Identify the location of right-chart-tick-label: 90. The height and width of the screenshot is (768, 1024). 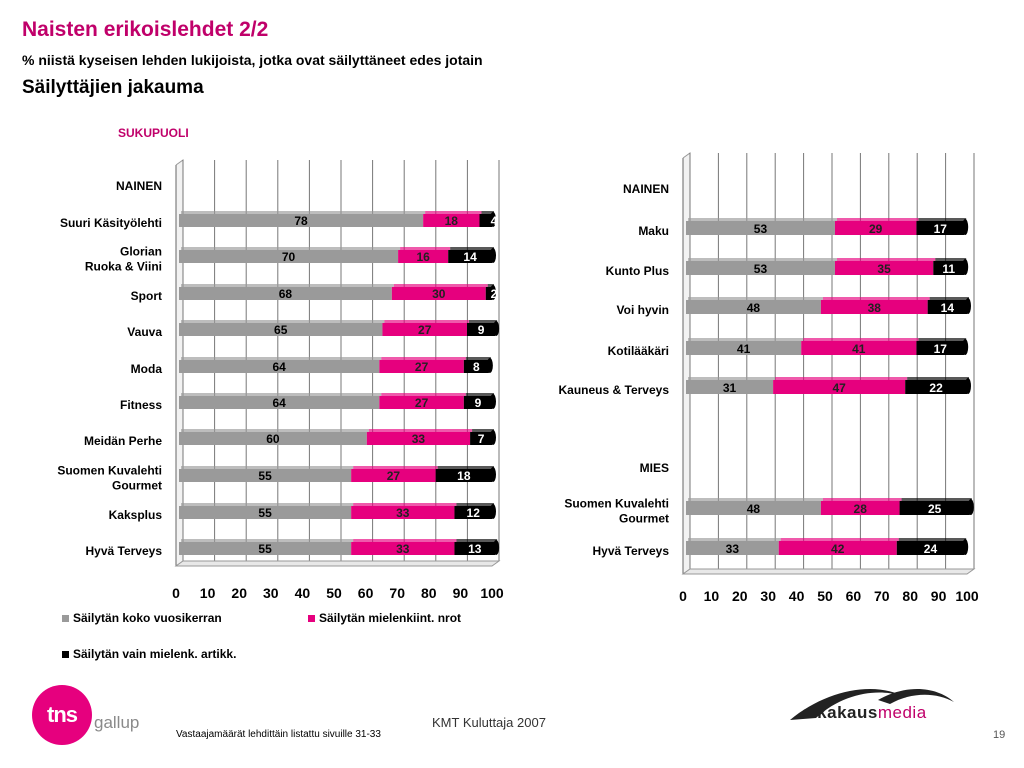
(939, 596).